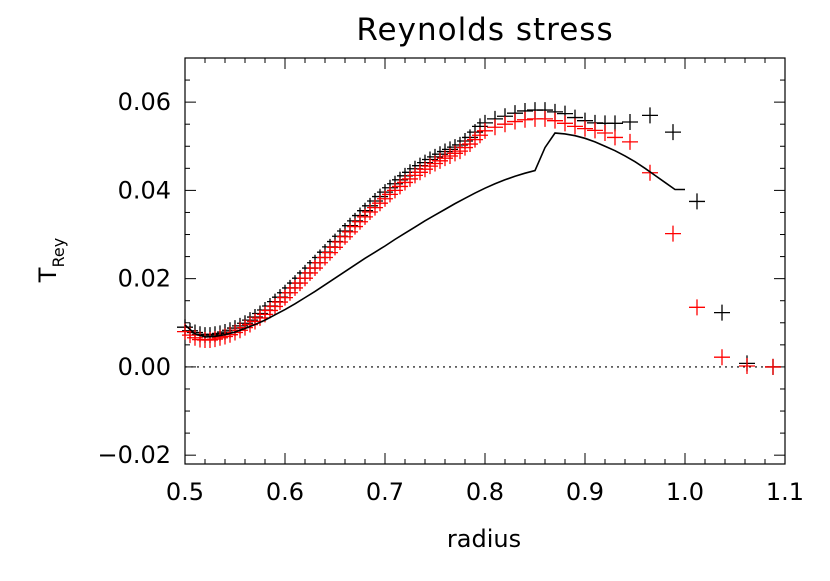 The height and width of the screenshot is (581, 830). Describe the element at coordinates (485, 492) in the screenshot. I see `x-tick-label: 0.8` at that location.